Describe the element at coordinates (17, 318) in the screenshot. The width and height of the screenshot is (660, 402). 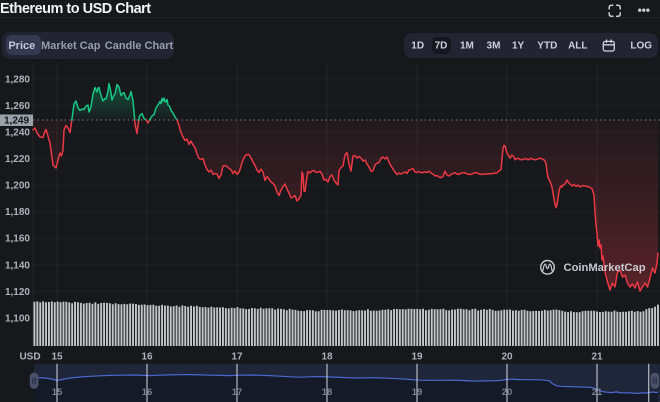
I see `svg-text: 1,100` at that location.